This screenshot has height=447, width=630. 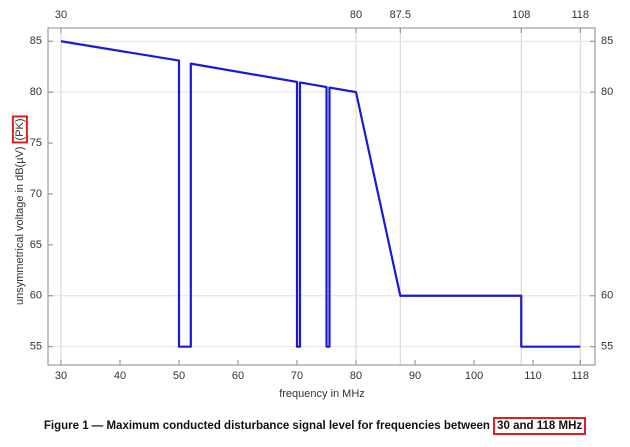 What do you see at coordinates (400, 15) in the screenshot?
I see `top-tick-label: 87.5` at bounding box center [400, 15].